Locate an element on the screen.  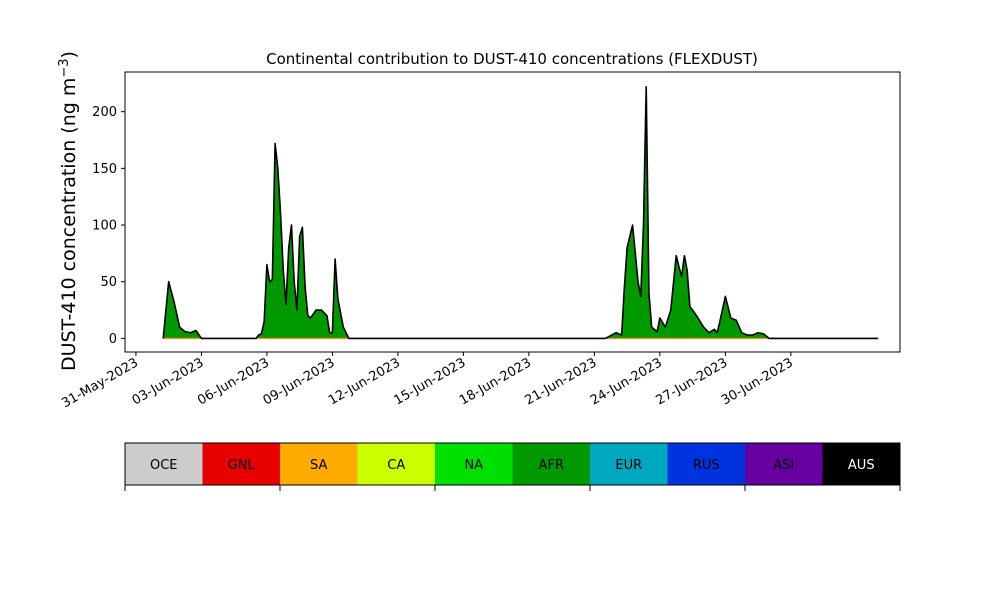
y-axis-label-close: ) is located at coordinates (69, 54).